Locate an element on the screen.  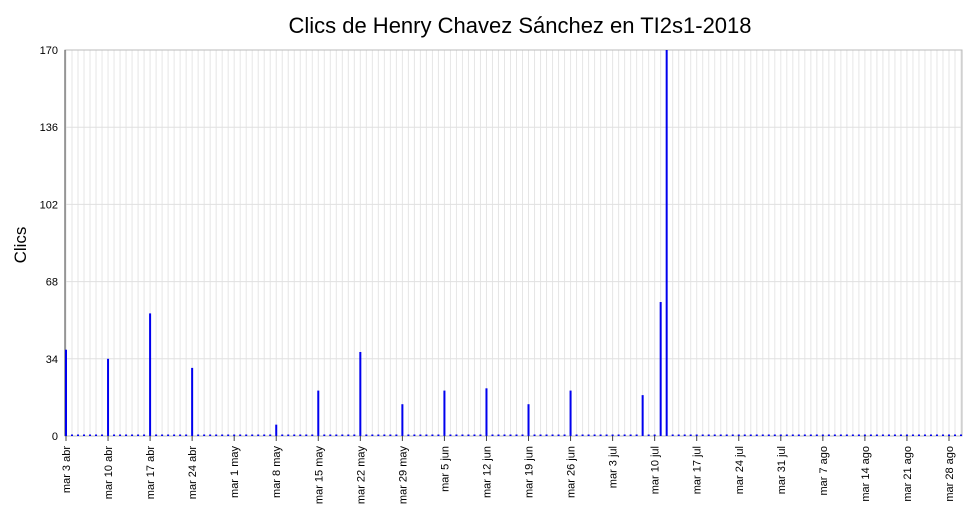
y-tick-label: 0 is located at coordinates (55, 437).